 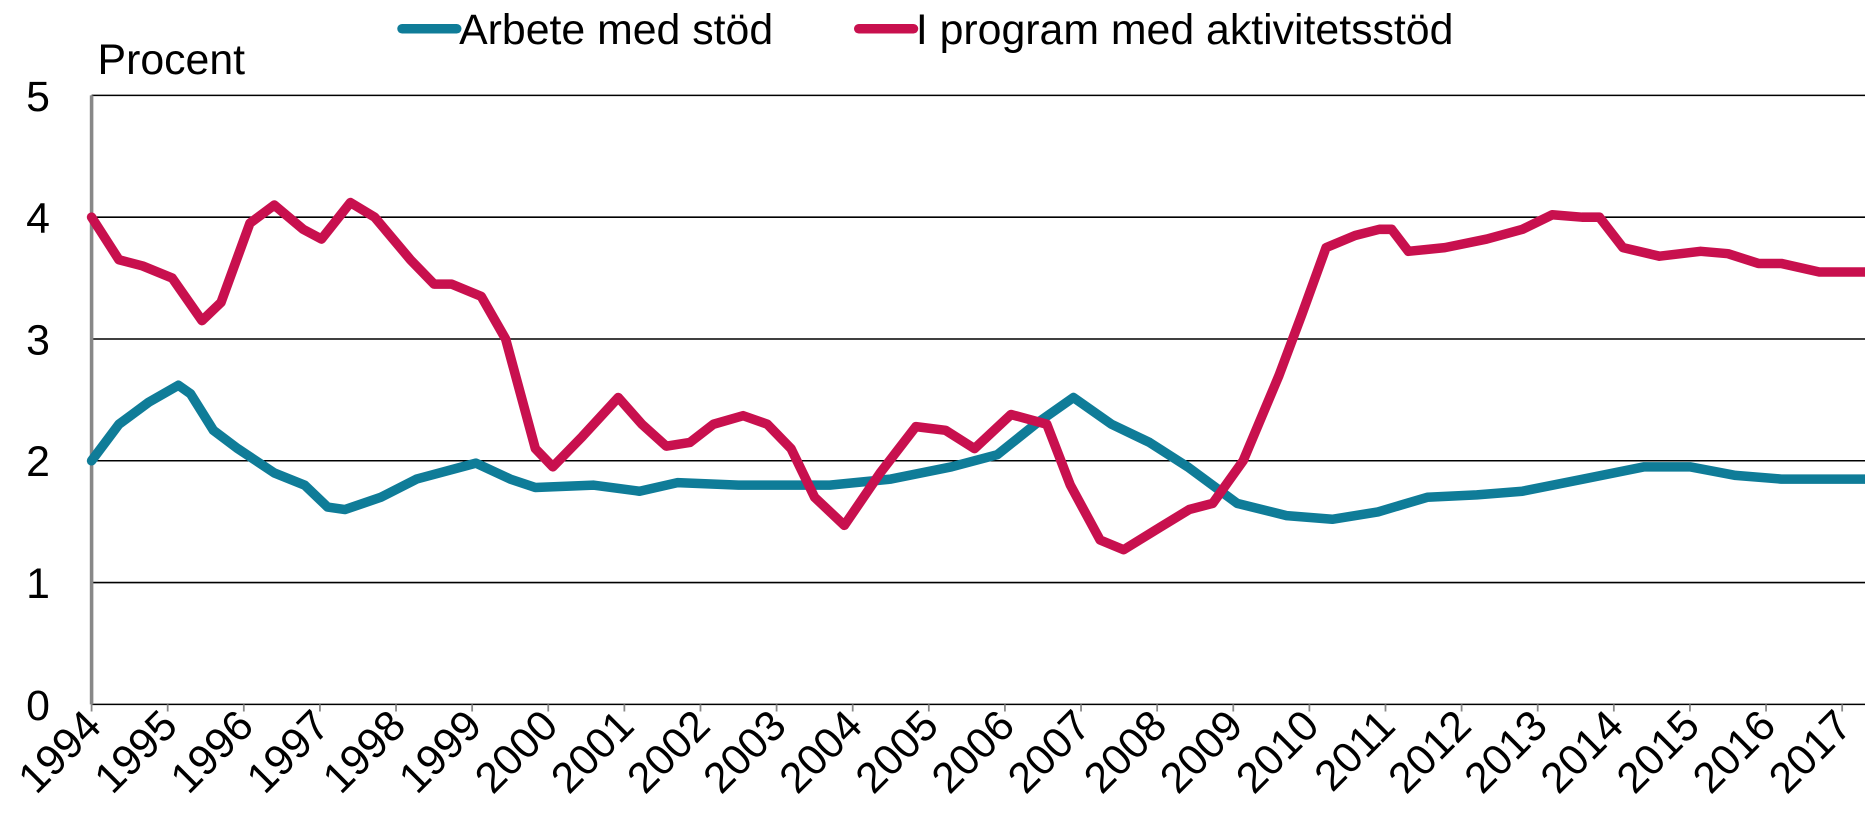 What do you see at coordinates (38, 584) in the screenshot?
I see `y-tick-label: 1` at bounding box center [38, 584].